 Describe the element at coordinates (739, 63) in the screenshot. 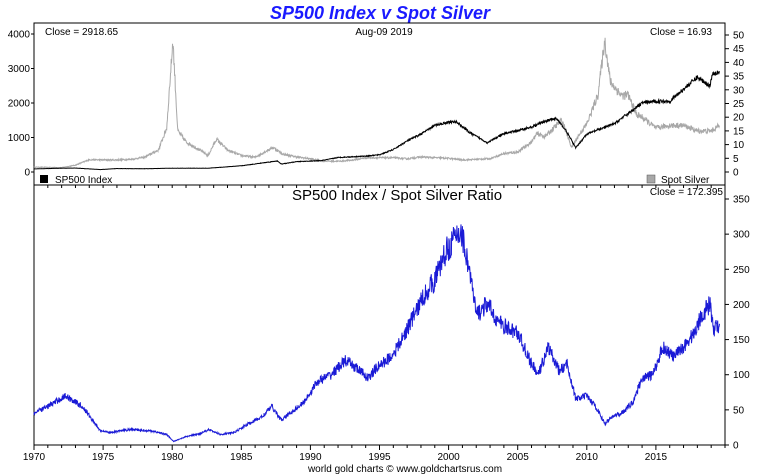

I see `y-right-tick-label: 40` at that location.